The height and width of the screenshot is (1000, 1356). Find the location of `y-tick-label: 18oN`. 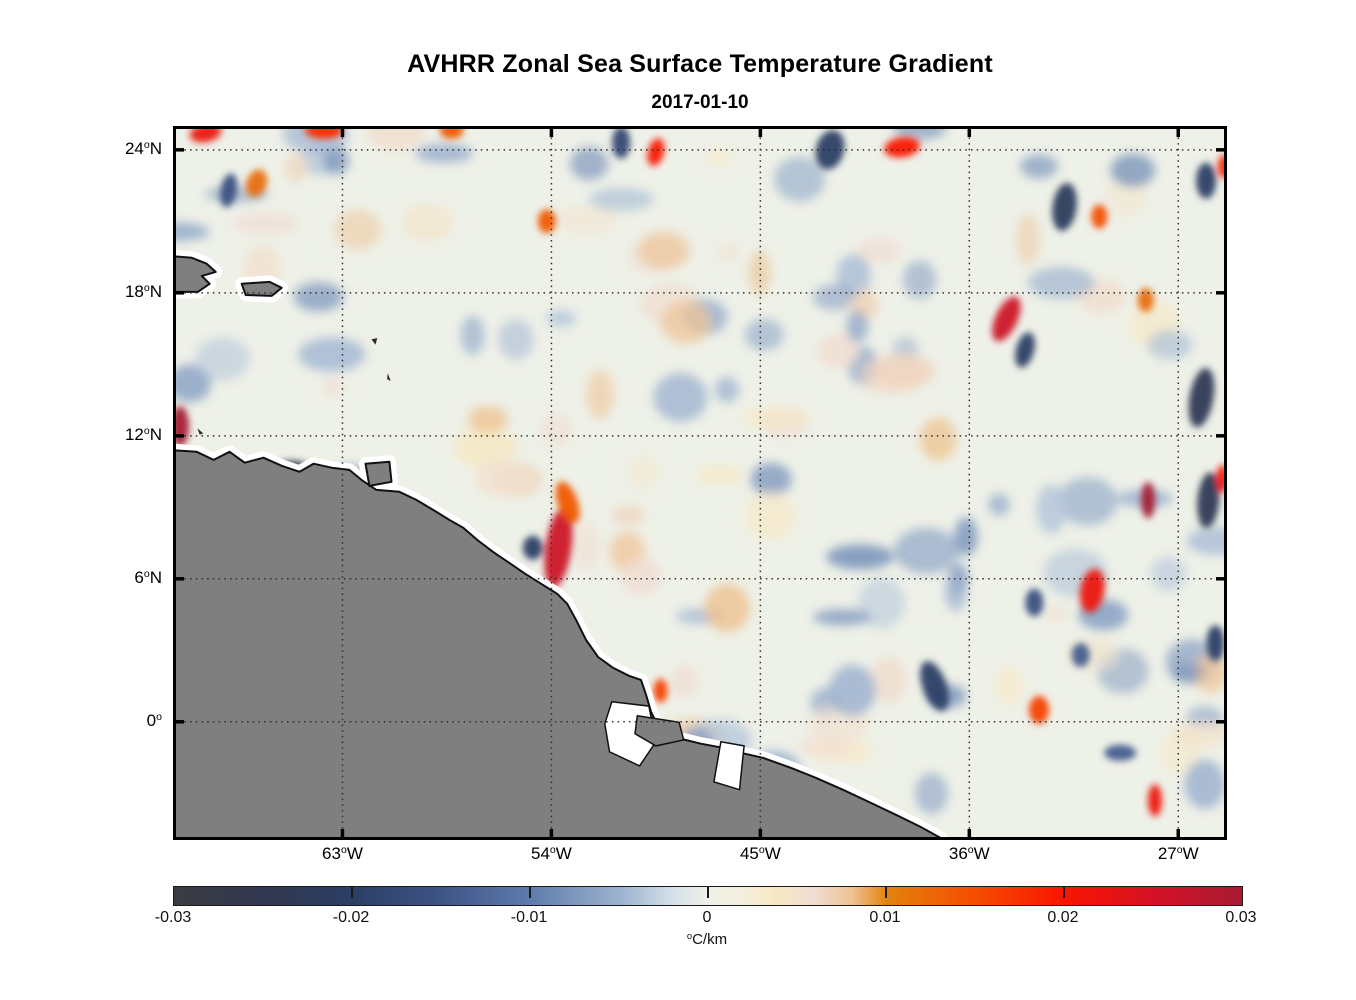

y-tick-label: 18oN is located at coordinates (143, 291).